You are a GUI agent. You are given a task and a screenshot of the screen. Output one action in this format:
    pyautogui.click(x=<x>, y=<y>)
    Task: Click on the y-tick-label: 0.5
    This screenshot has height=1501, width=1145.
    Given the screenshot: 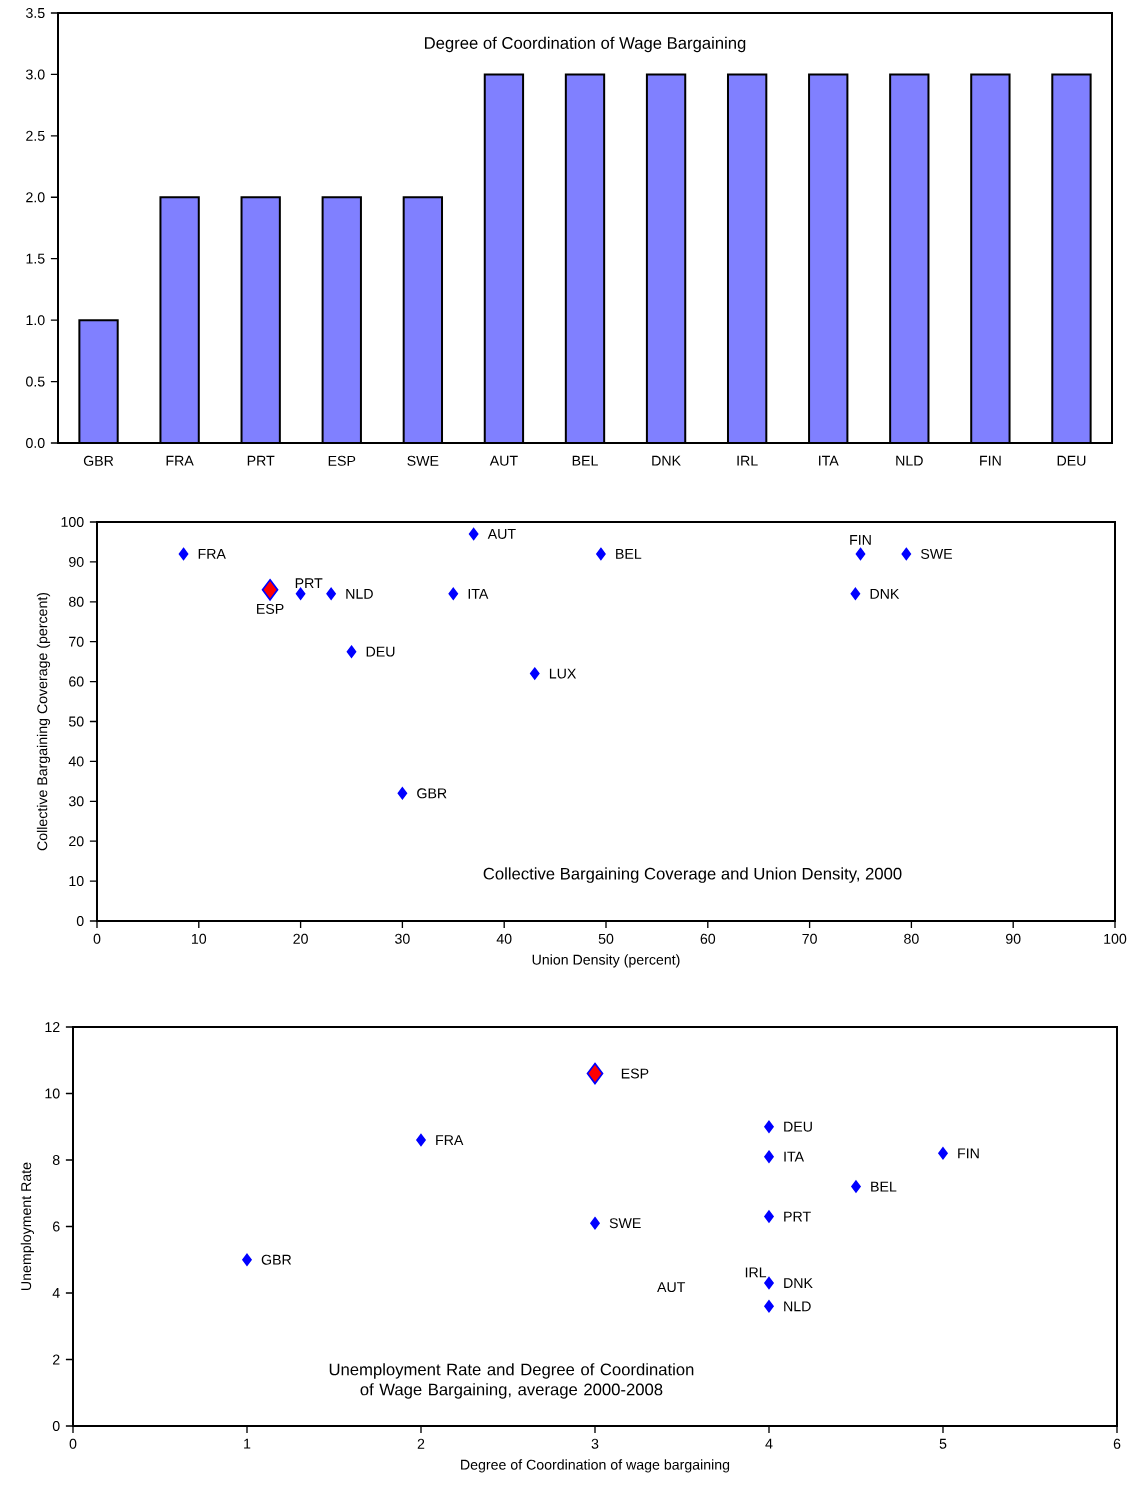 What is the action you would take?
    pyautogui.click(x=35, y=381)
    